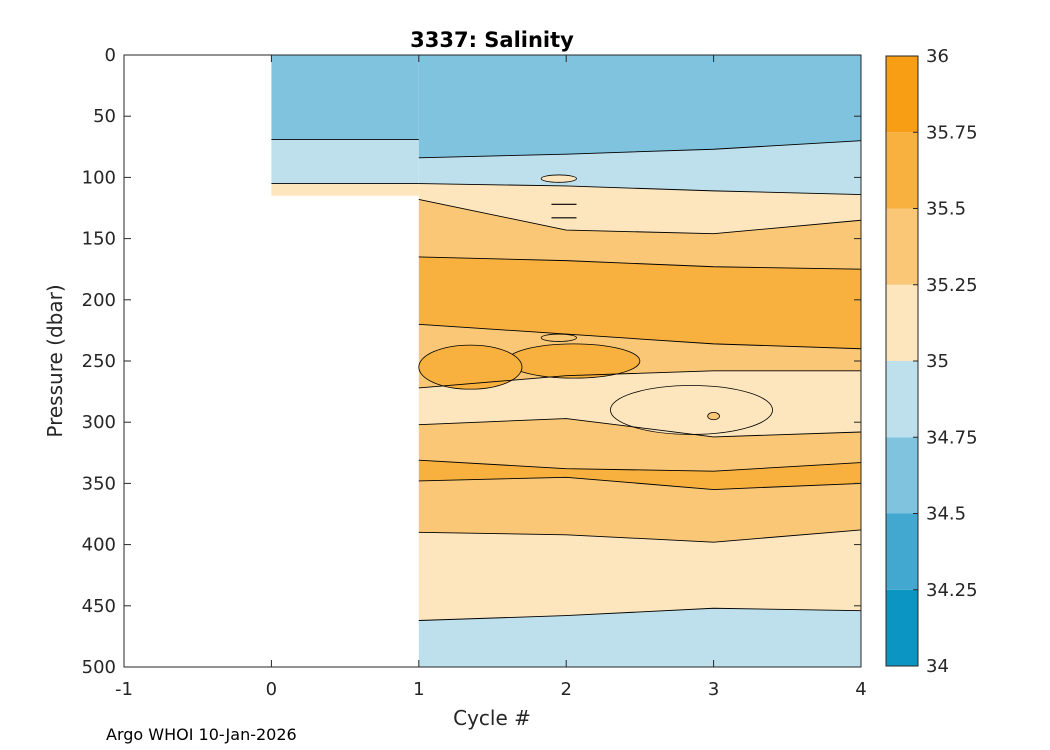 This screenshot has width=1050, height=750. What do you see at coordinates (124, 689) in the screenshot?
I see `x-tick-label: -1` at bounding box center [124, 689].